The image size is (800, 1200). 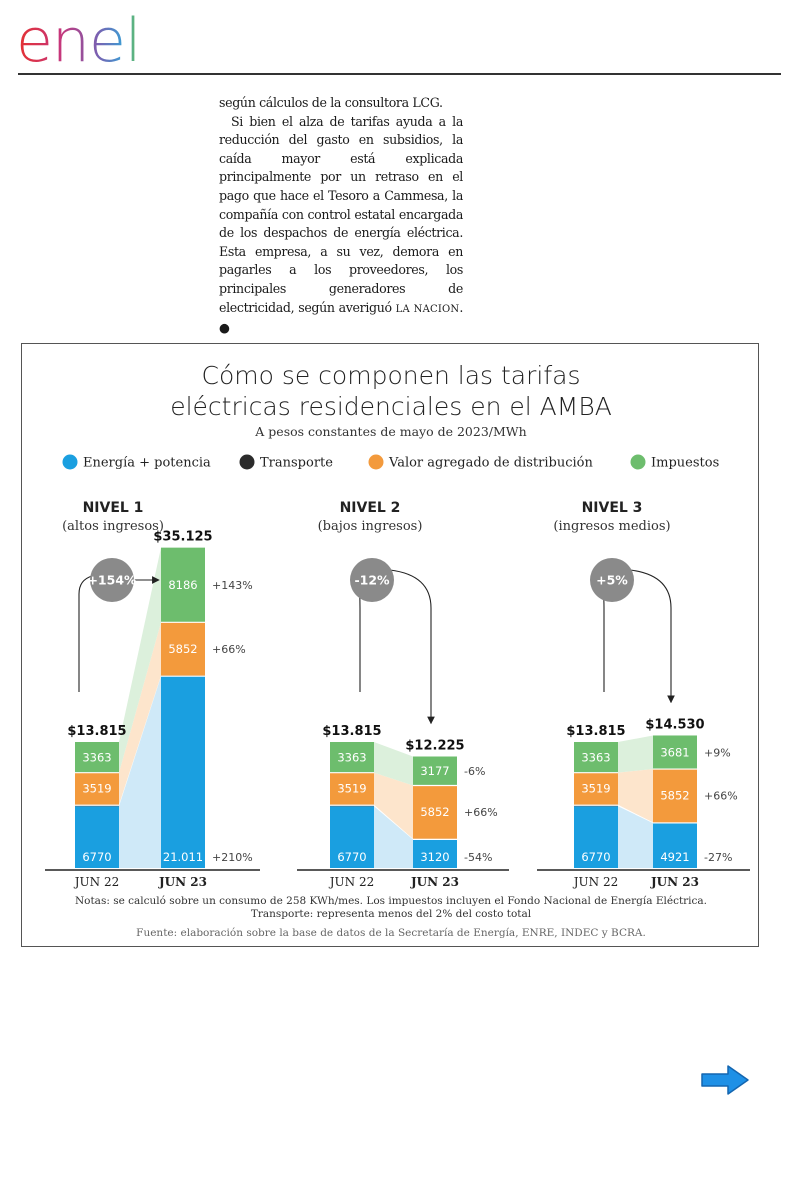 I want to click on group-3-title: NIVEL 3, so click(x=612, y=508).